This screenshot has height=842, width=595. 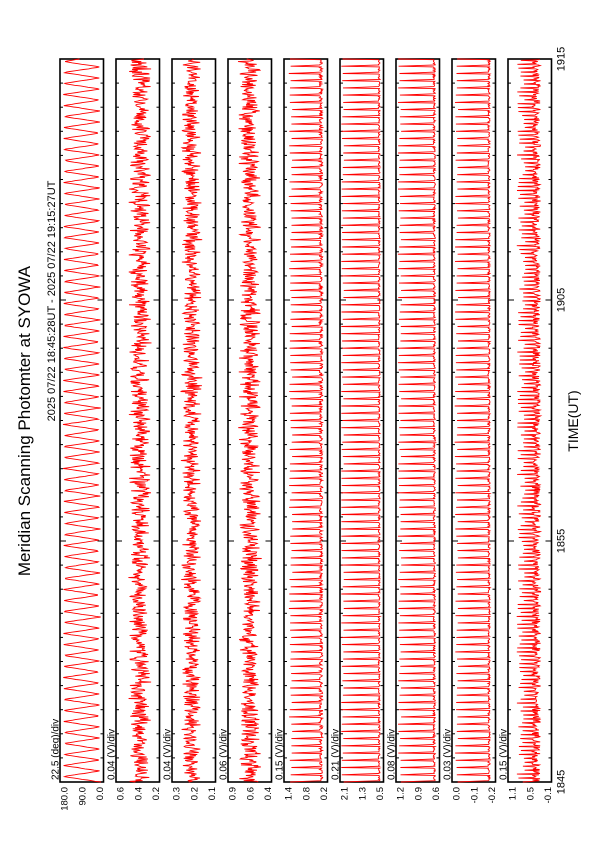 I want to click on panel-1: 22.5 (deg)/div 180.0 90.0 0.0, so click(x=78, y=434).